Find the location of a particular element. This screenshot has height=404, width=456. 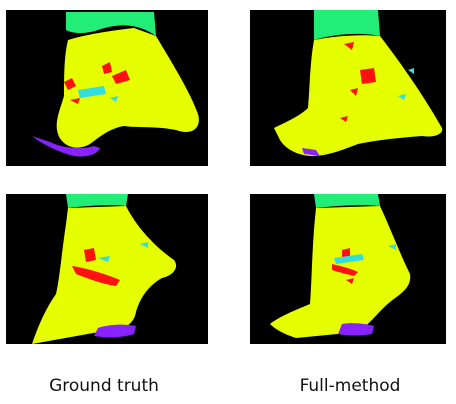

caption-full-method: Full-method is located at coordinates (350, 386).